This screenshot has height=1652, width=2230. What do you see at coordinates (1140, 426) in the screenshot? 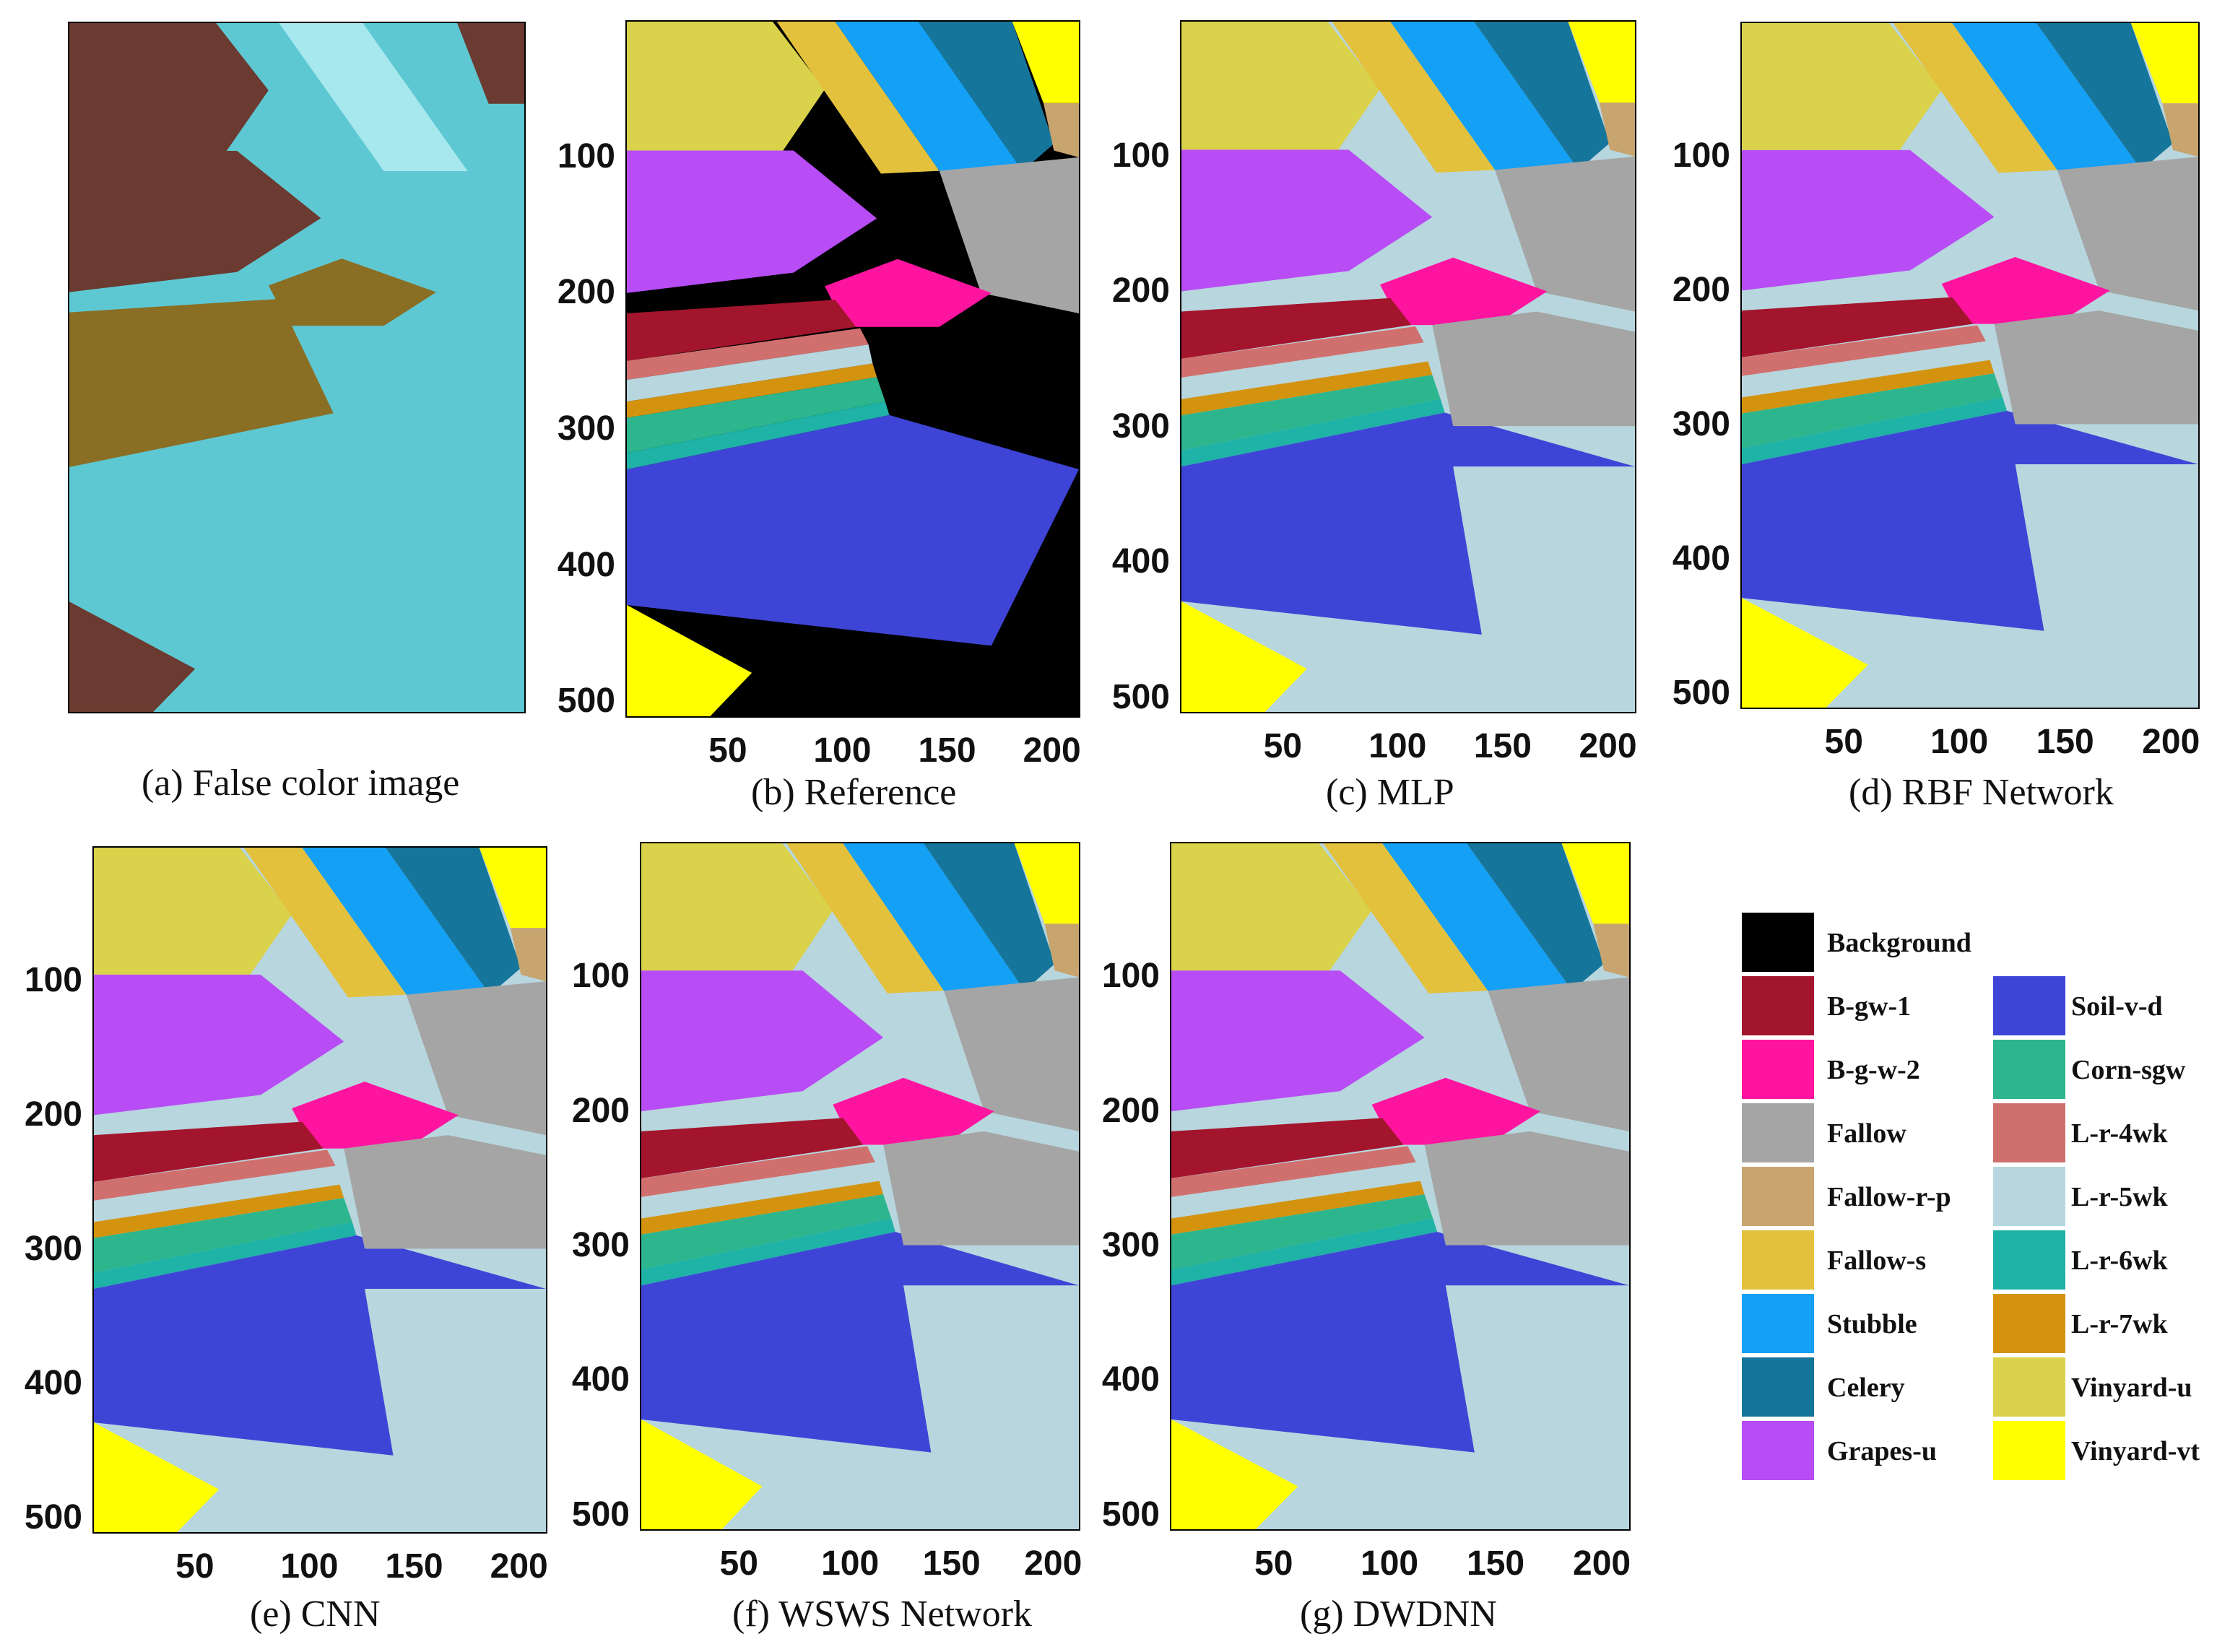
I see `ytick-c-300: 300` at bounding box center [1140, 426].